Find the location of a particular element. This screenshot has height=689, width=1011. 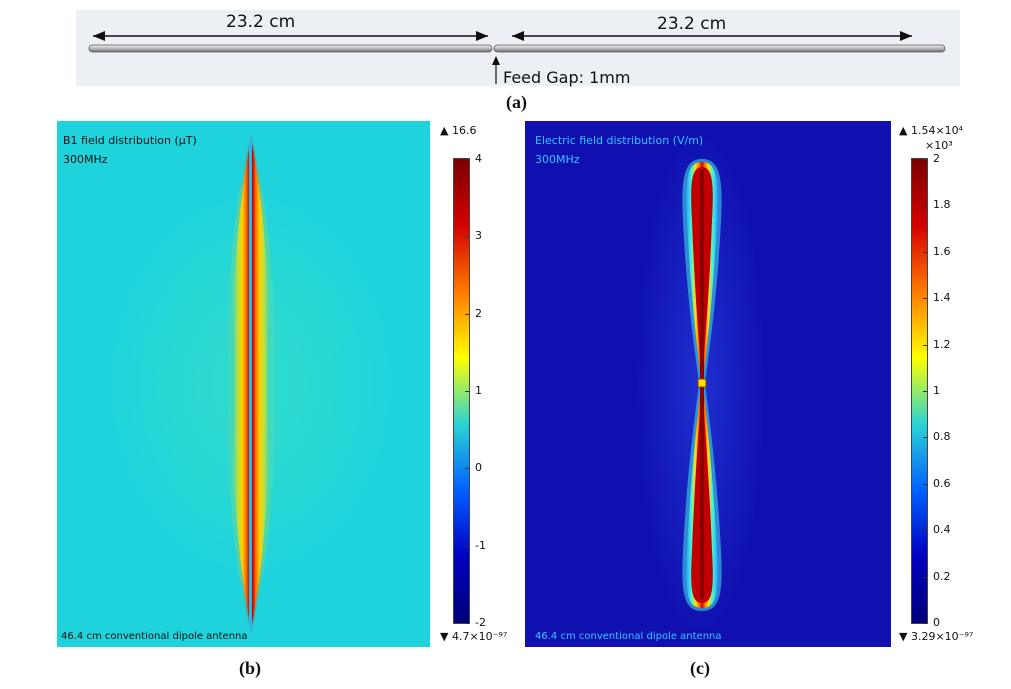

e-colorbar-tick-label: 0.6 is located at coordinates (942, 483).